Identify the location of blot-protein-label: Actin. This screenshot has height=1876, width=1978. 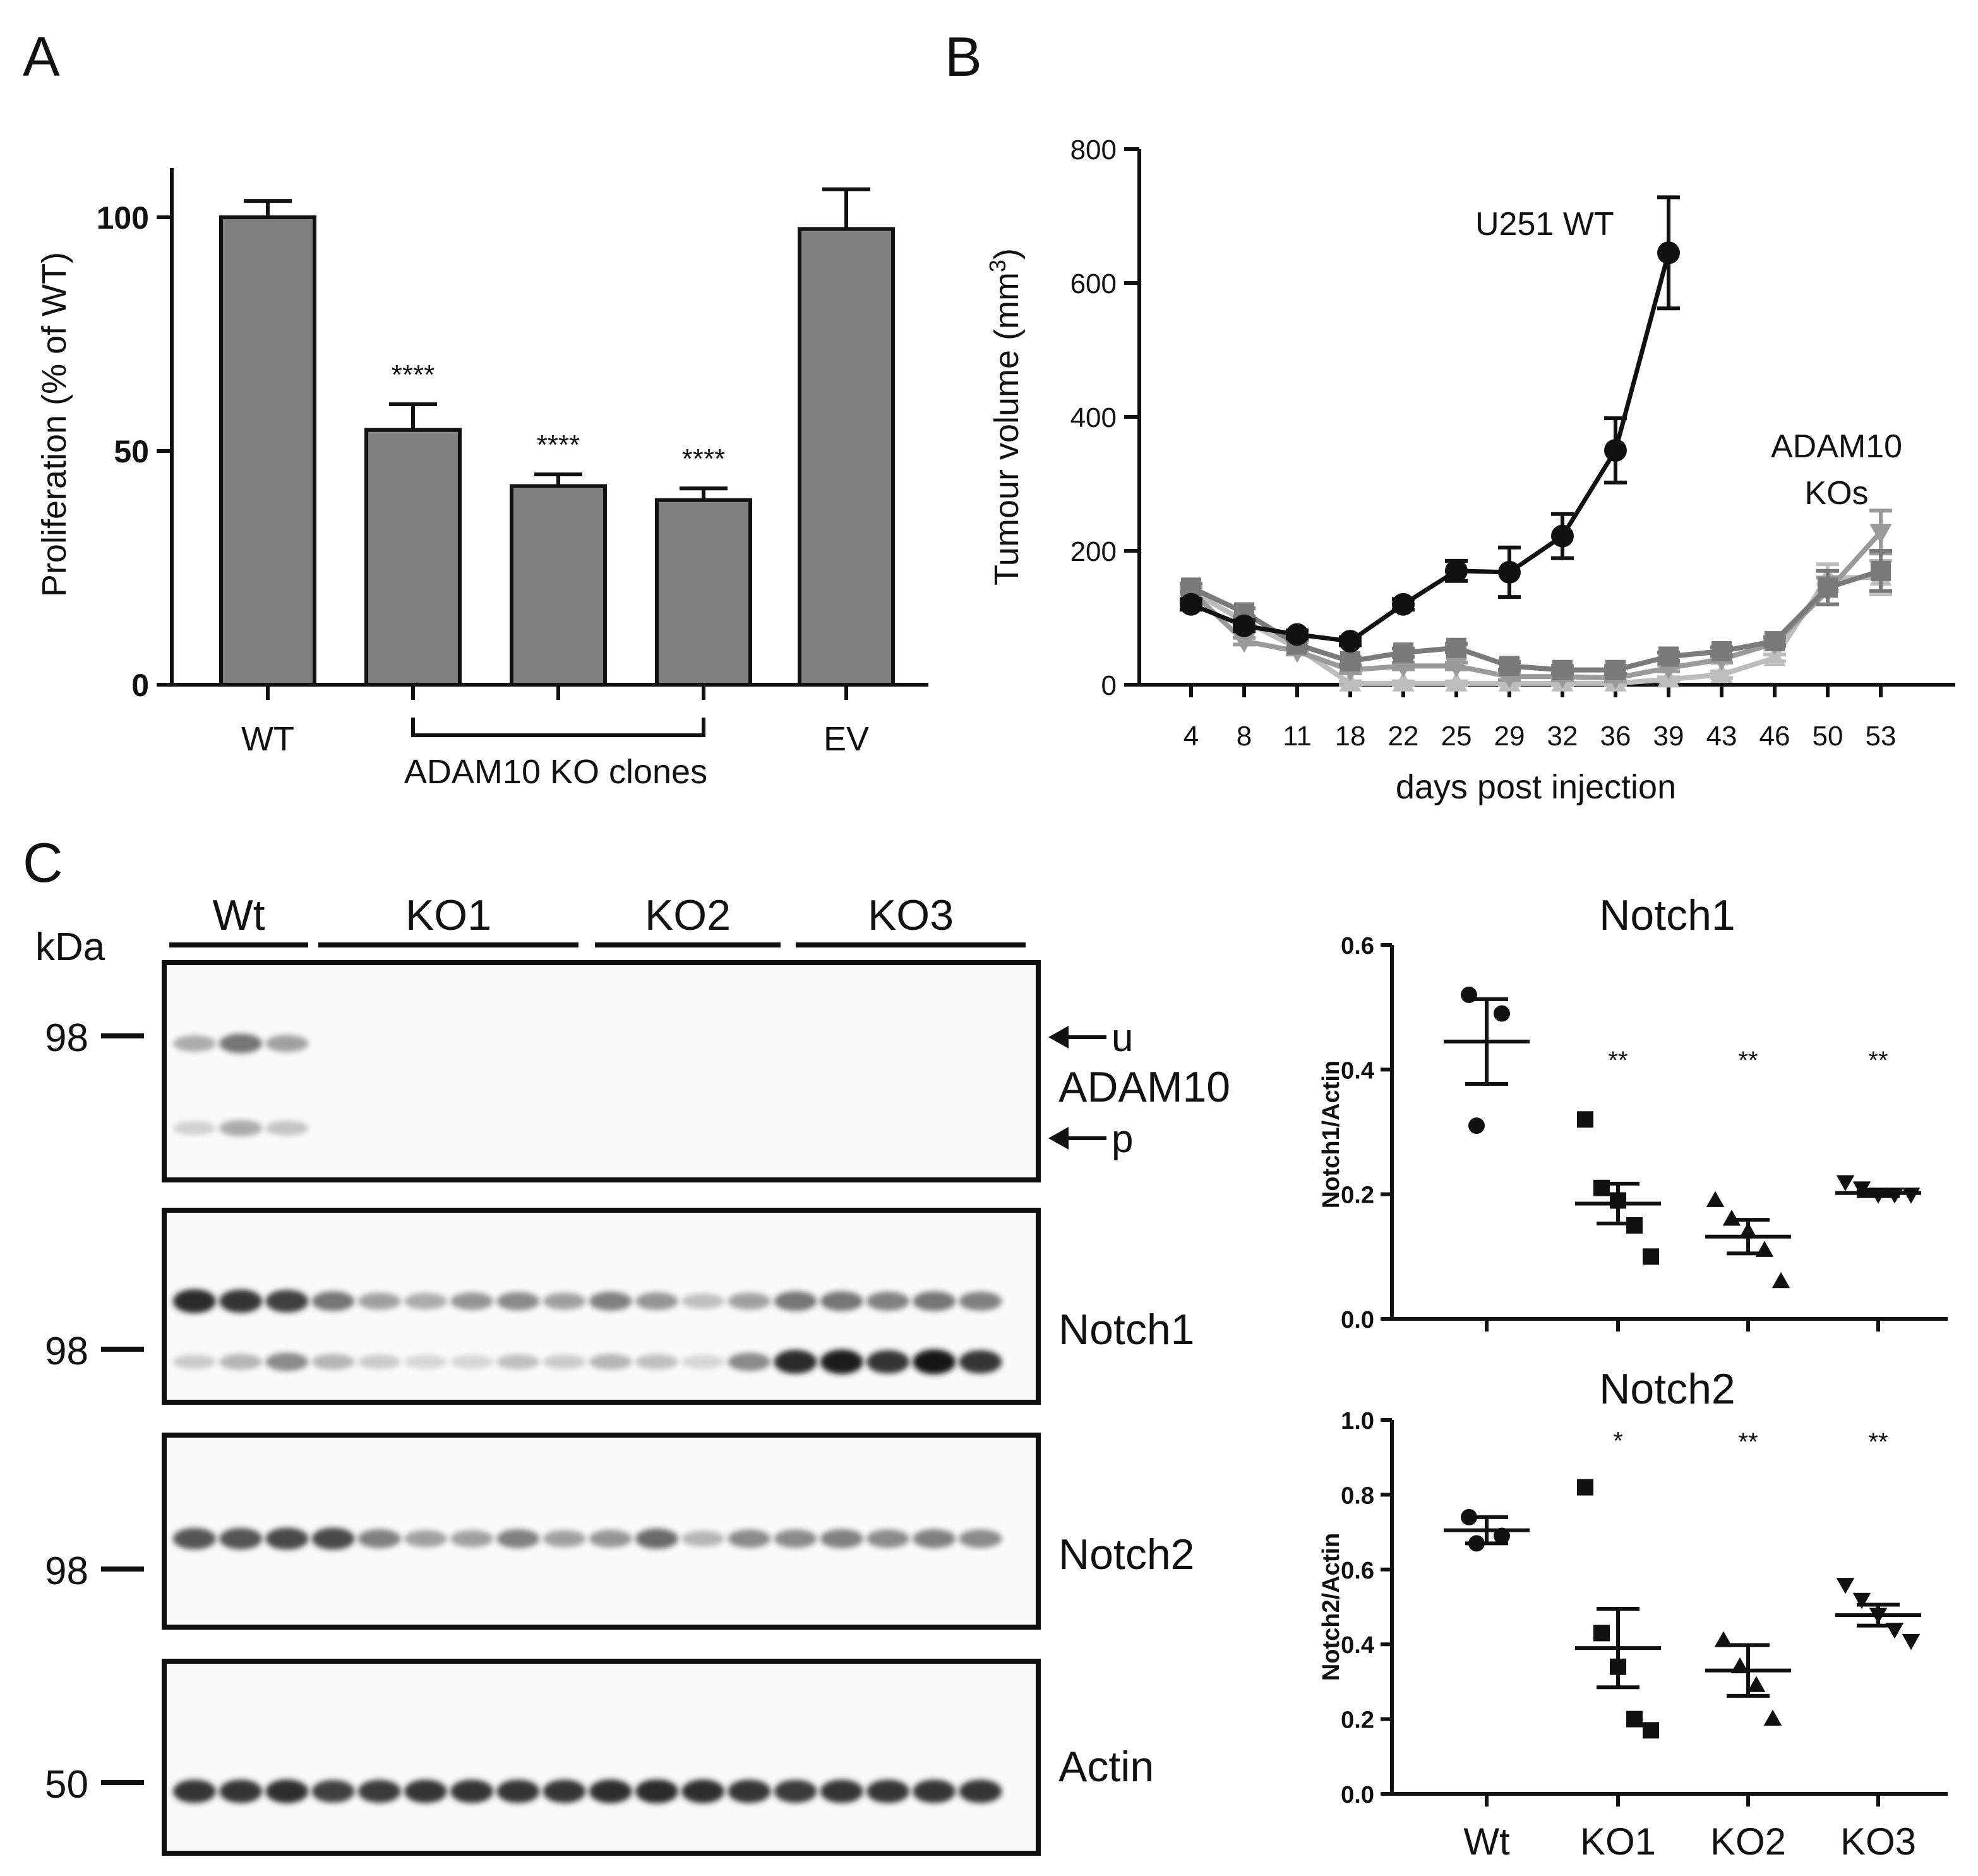
(1106, 1767).